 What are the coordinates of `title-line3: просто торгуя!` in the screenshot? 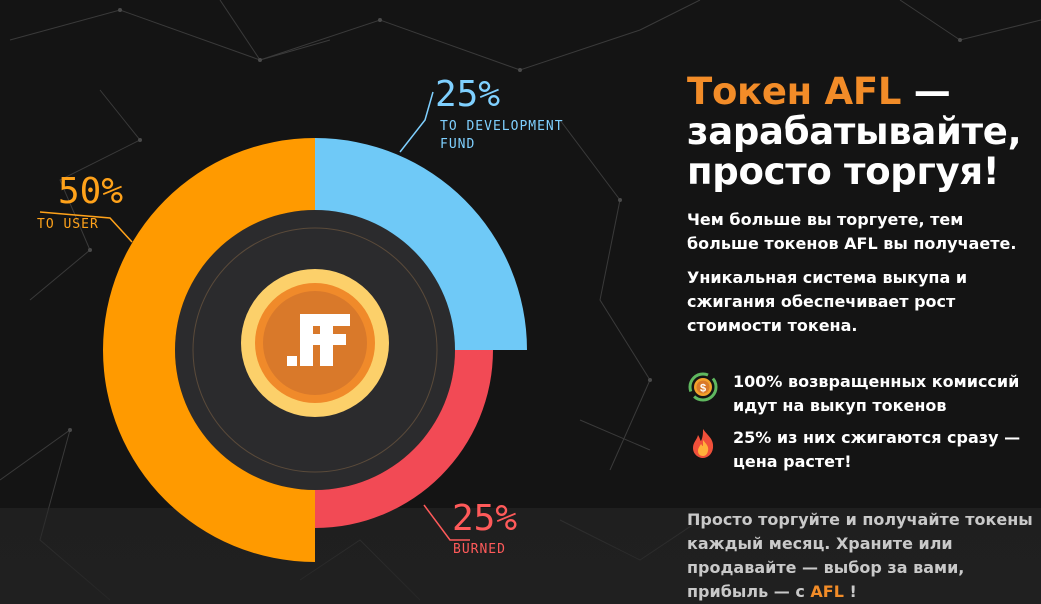 It's located at (843, 171).